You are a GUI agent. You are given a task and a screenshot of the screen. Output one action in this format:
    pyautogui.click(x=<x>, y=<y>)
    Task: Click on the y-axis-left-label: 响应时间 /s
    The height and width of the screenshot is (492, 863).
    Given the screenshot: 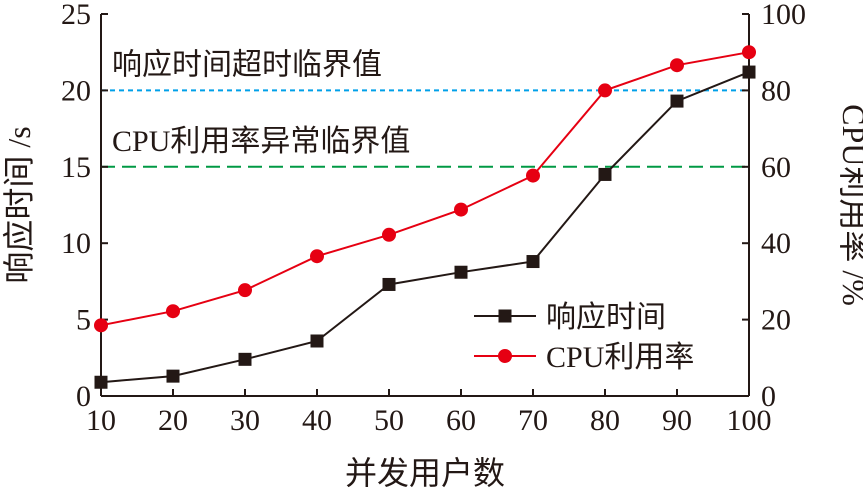 What is the action you would take?
    pyautogui.click(x=19, y=204)
    